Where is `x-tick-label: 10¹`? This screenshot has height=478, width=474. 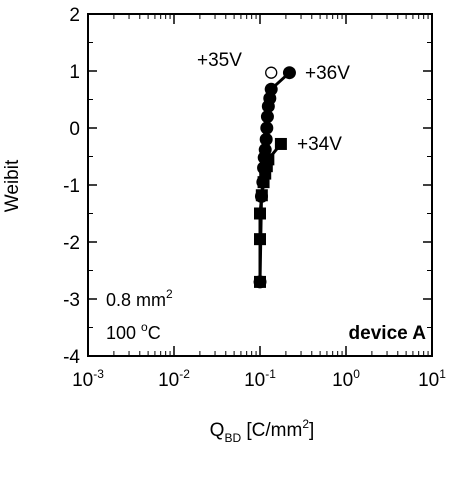 x-tick-label: 10¹ is located at coordinates (432, 379).